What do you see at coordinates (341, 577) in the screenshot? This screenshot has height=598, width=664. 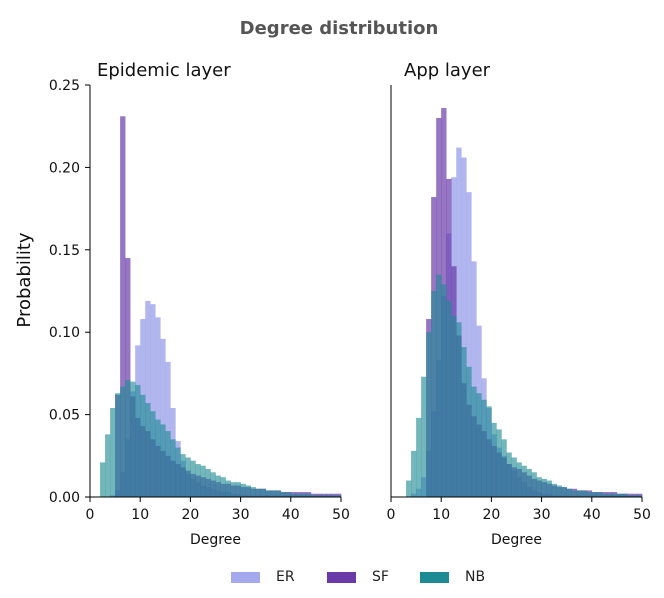 I see `legend-swatch-sf` at bounding box center [341, 577].